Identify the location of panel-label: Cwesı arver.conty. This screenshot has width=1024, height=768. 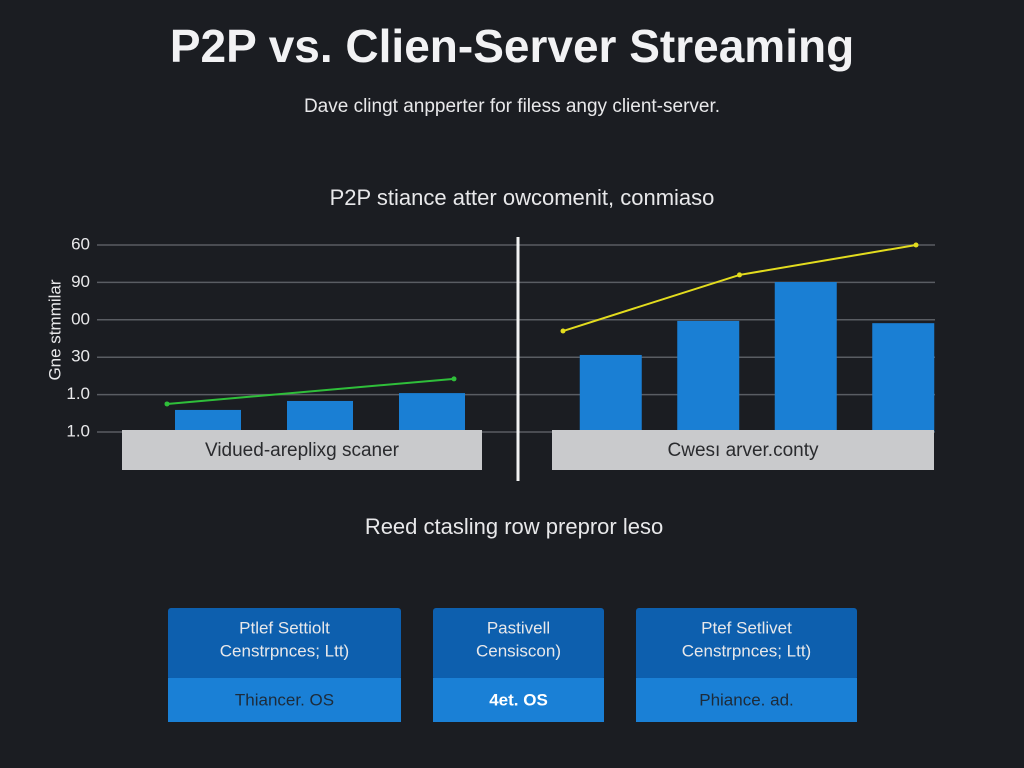
(743, 450).